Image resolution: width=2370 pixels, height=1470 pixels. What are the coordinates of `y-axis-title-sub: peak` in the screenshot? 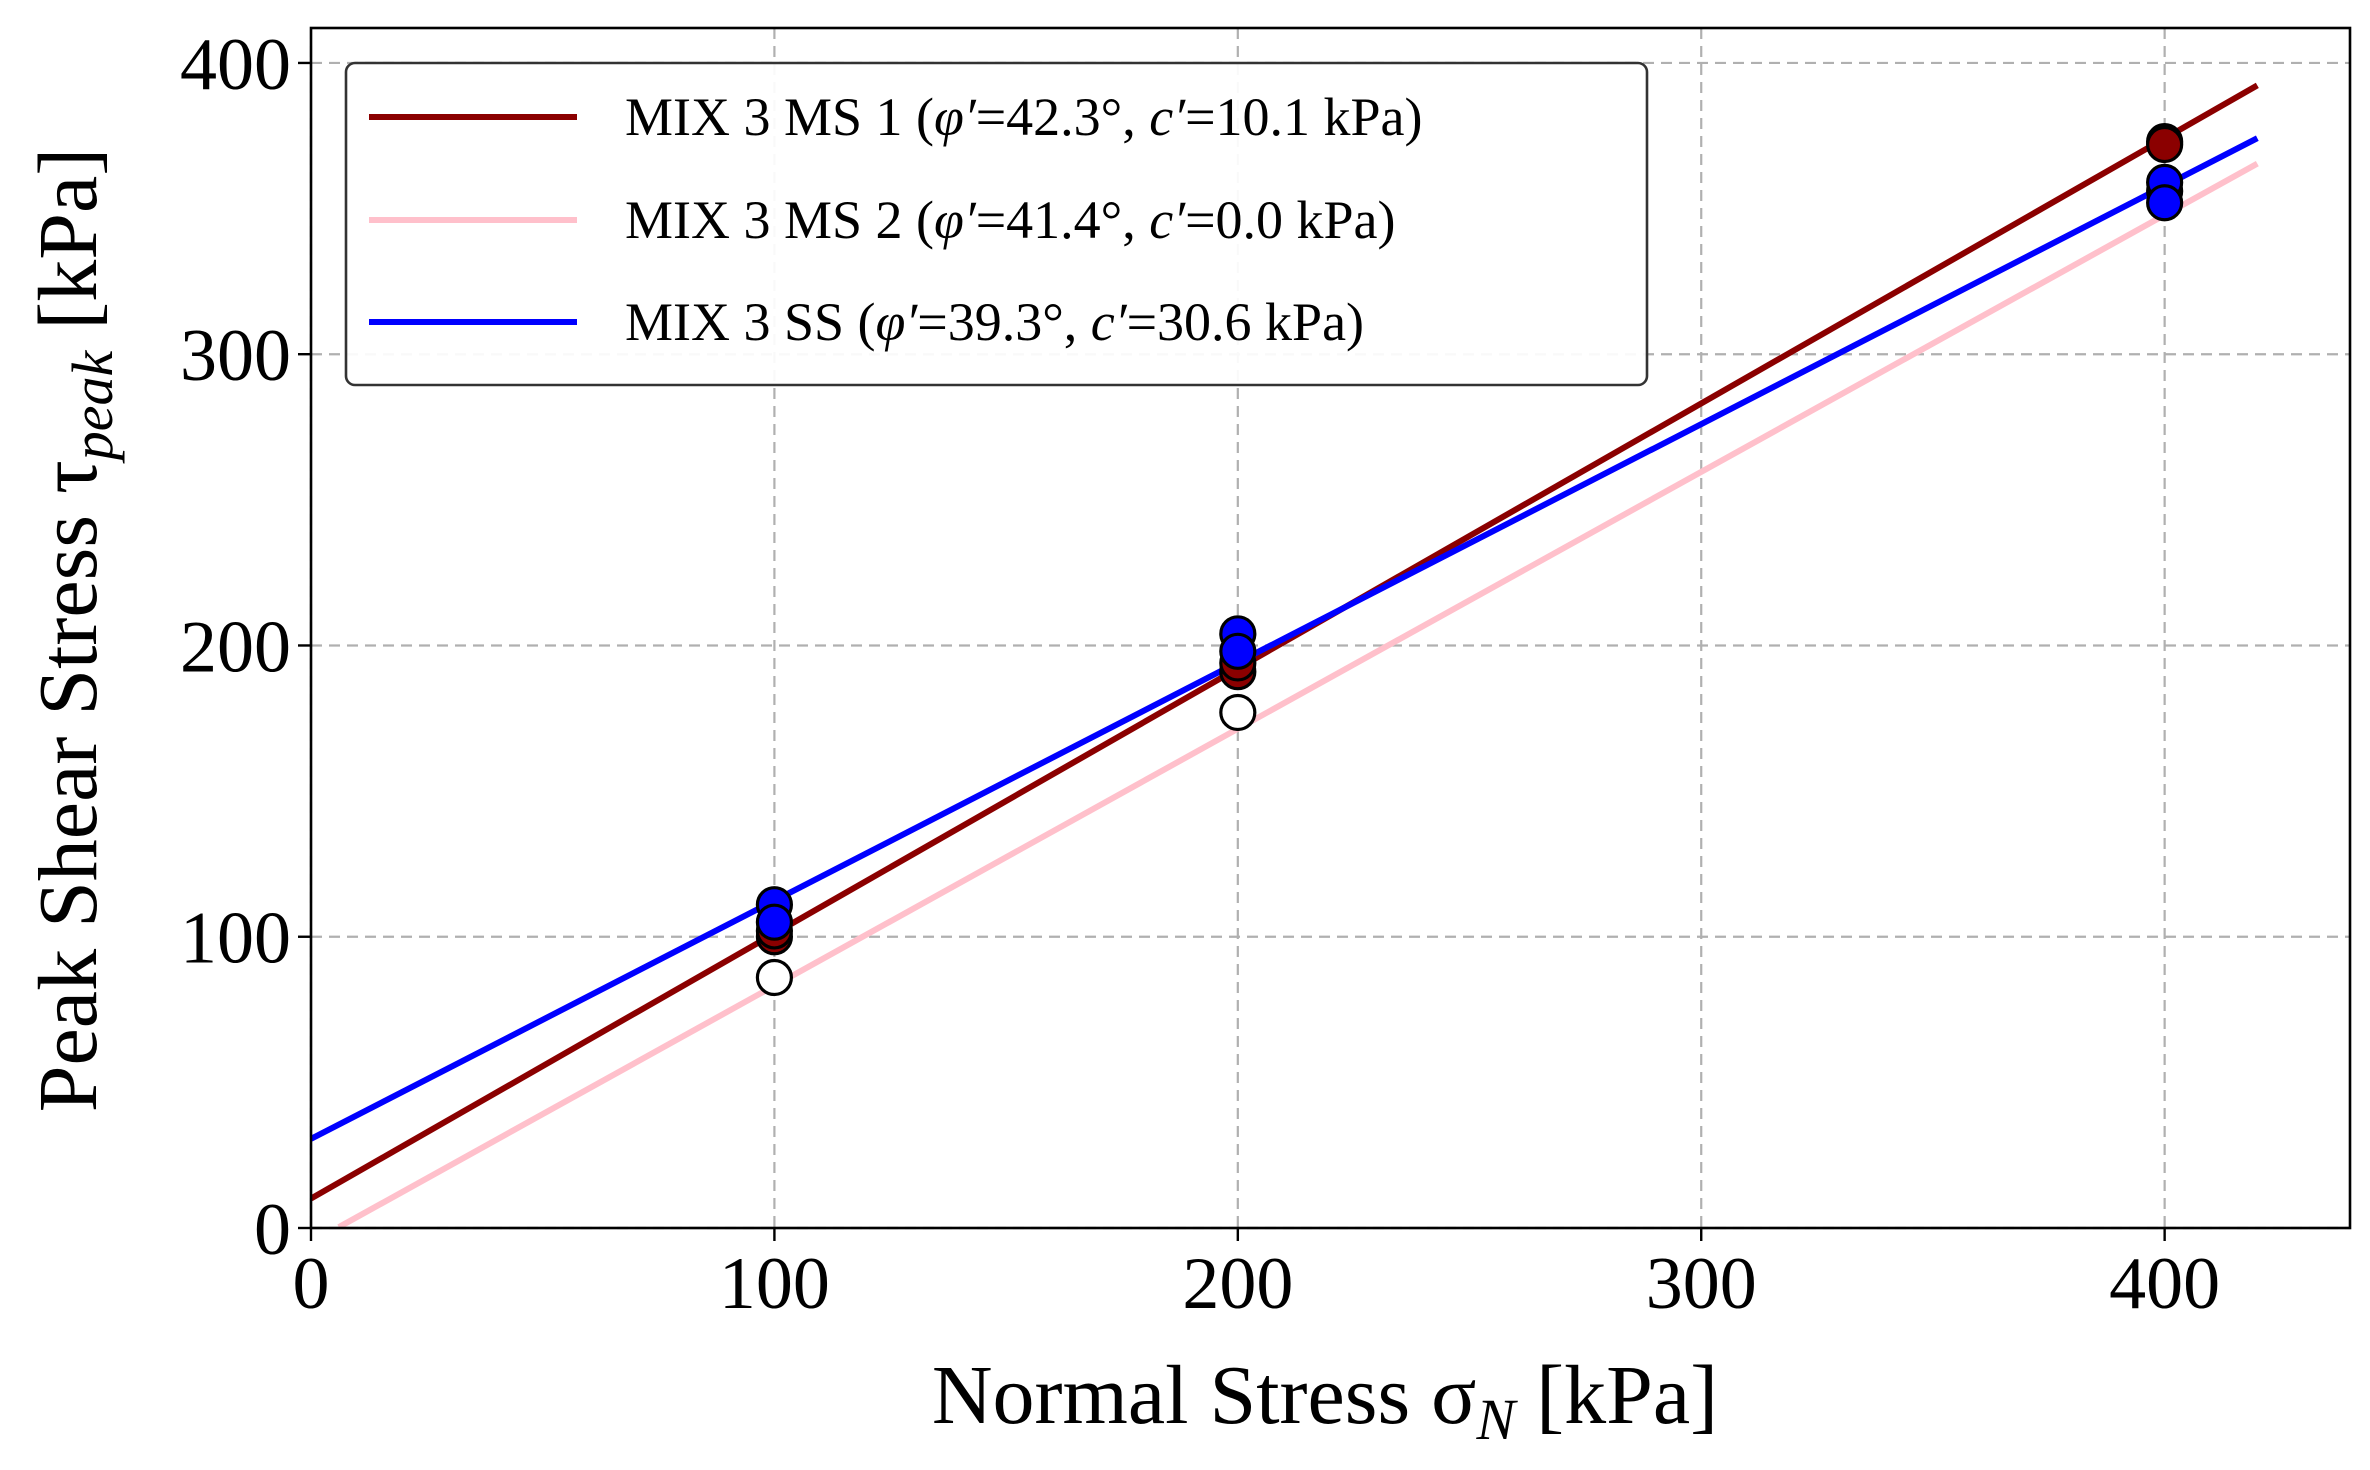 It's located at (92, 406).